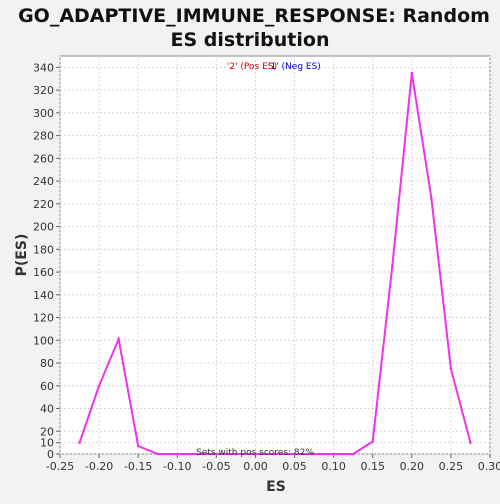 The image size is (500, 504). Describe the element at coordinates (99, 466) in the screenshot. I see `x-tick-label: -0.20` at that location.